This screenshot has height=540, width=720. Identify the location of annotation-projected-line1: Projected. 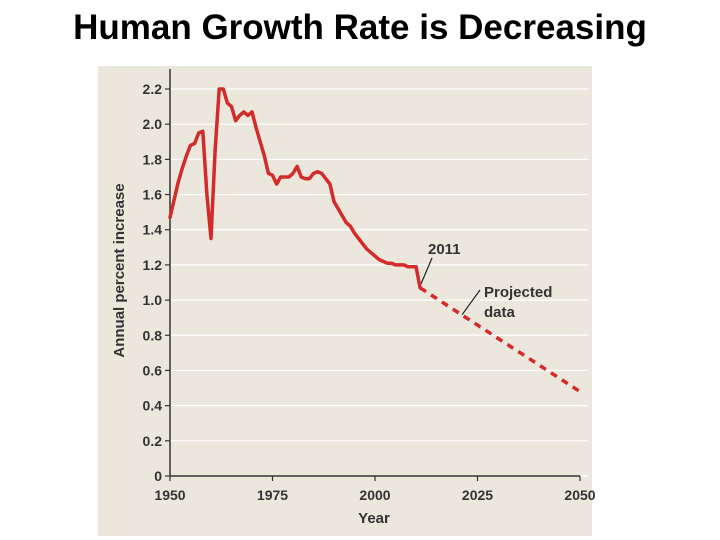
(518, 292).